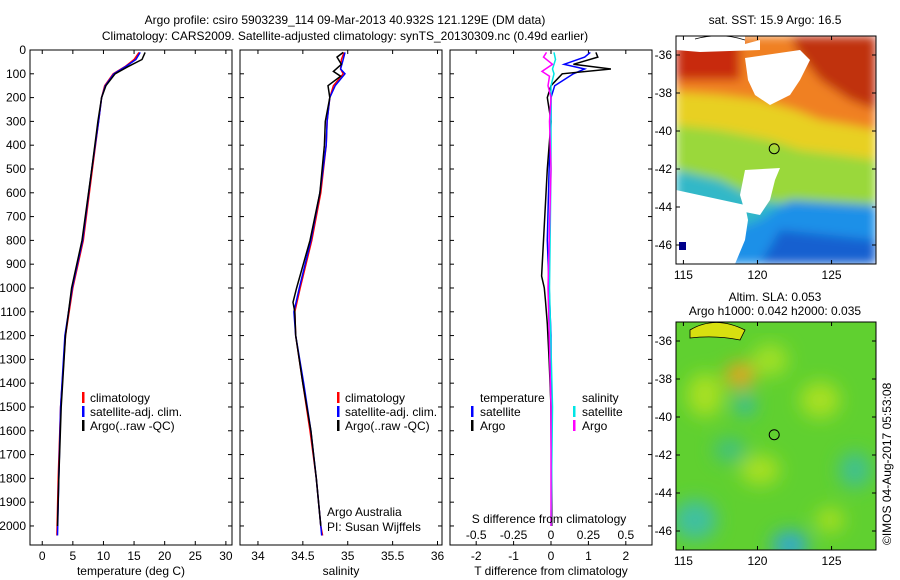 This screenshot has width=900, height=580. What do you see at coordinates (625, 535) in the screenshot?
I see `s-diff-tick-label: 0.5` at bounding box center [625, 535].